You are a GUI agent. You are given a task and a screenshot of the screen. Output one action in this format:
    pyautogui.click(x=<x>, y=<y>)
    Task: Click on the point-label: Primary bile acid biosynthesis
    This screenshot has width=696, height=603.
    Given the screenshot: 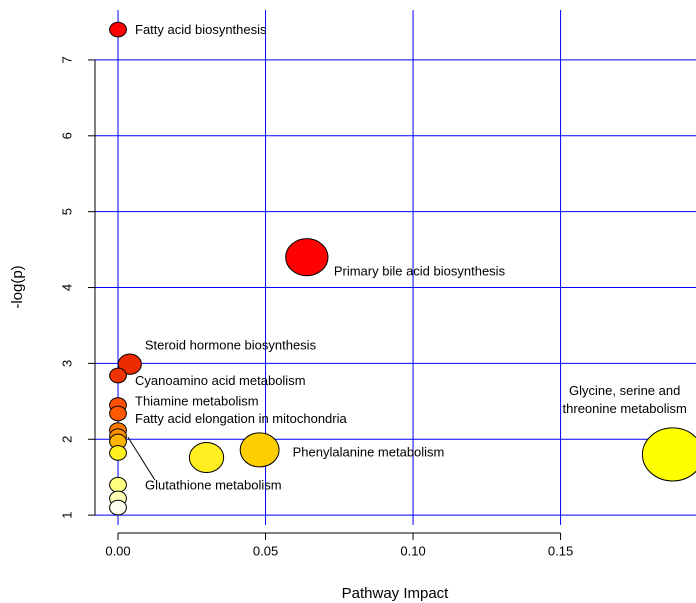 What is the action you would take?
    pyautogui.click(x=420, y=271)
    